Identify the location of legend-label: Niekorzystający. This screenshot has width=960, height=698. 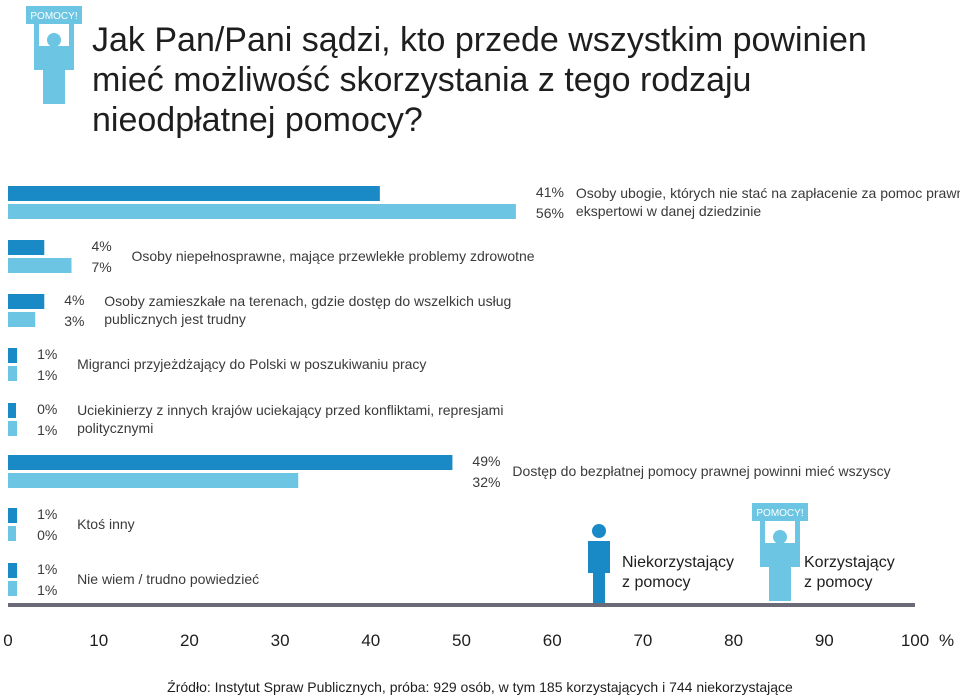
(678, 562).